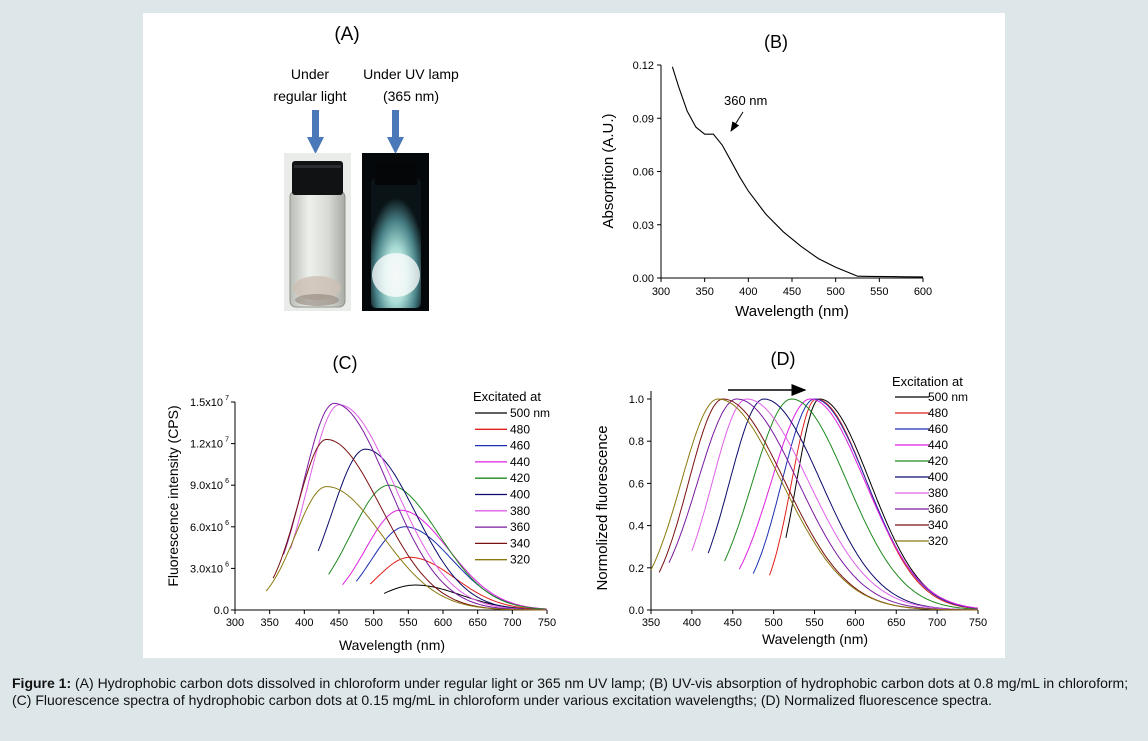  What do you see at coordinates (643, 173) in the screenshot?
I see `chart-b-y-tick-label: 0.06` at bounding box center [643, 173].